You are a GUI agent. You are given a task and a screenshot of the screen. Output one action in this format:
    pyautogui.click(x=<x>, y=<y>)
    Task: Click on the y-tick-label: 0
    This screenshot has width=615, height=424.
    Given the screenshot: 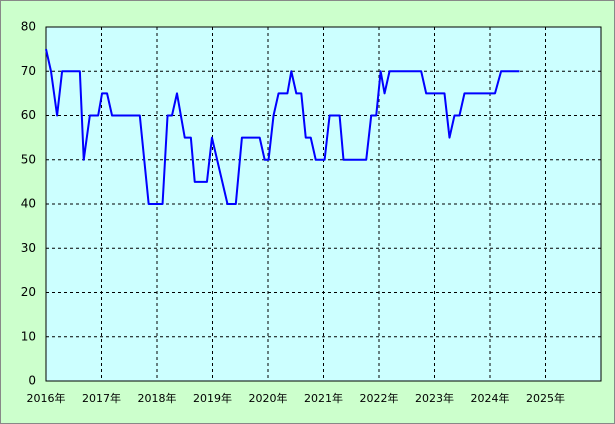 What is the action you would take?
    pyautogui.click(x=32, y=381)
    